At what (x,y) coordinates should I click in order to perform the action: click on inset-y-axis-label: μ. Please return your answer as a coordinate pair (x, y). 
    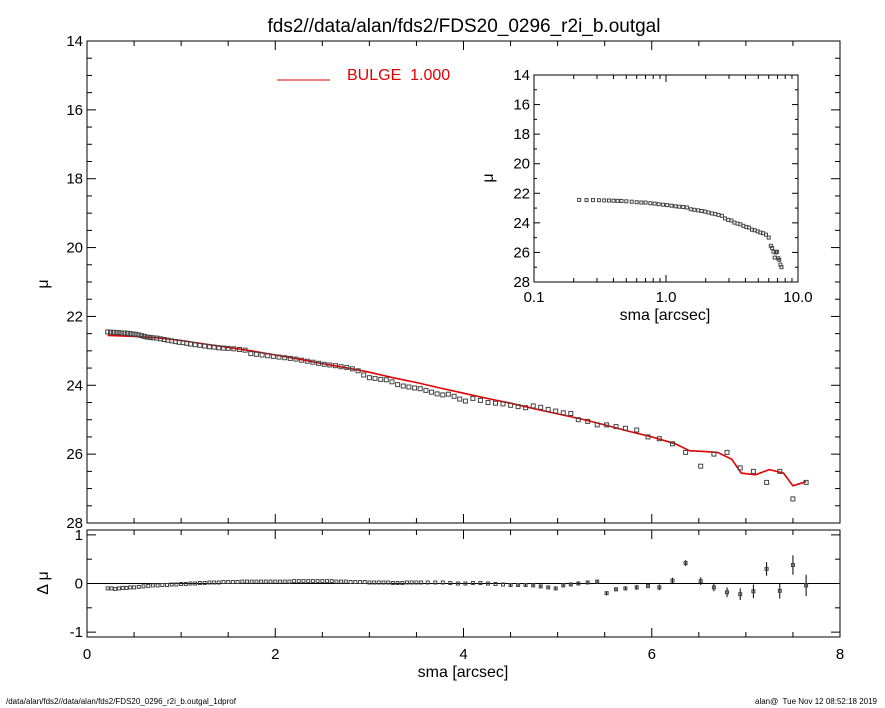
    Looking at the image, I should click on (488, 177).